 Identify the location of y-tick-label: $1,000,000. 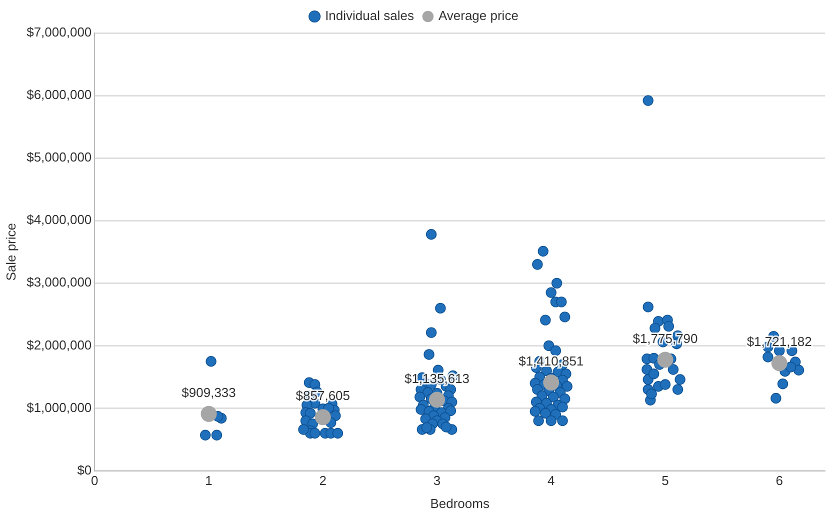
(59, 407).